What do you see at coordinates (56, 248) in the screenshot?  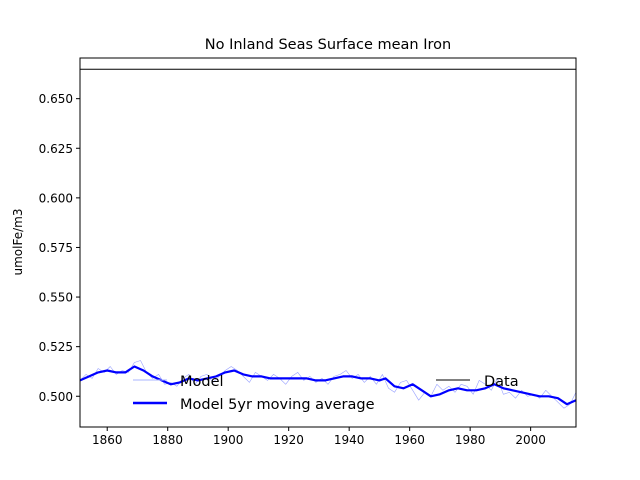 I see `y-tick-label: 0.575` at bounding box center [56, 248].